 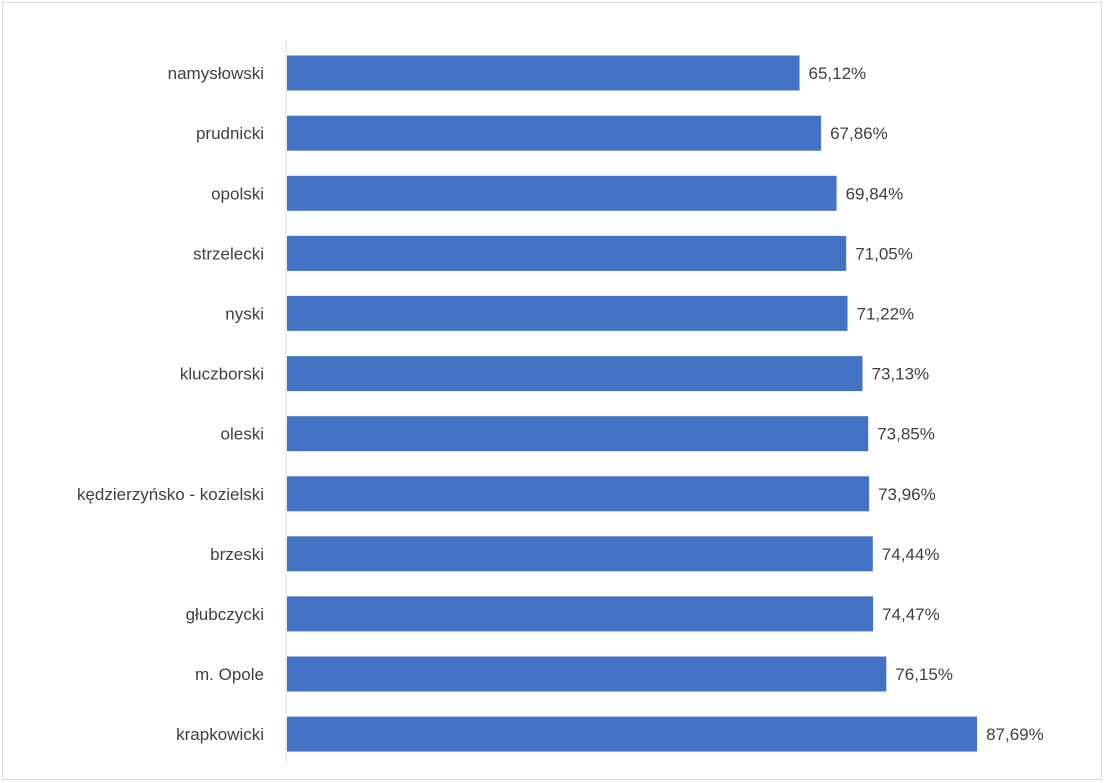 What do you see at coordinates (838, 73) in the screenshot?
I see `value-label: 65,12%` at bounding box center [838, 73].